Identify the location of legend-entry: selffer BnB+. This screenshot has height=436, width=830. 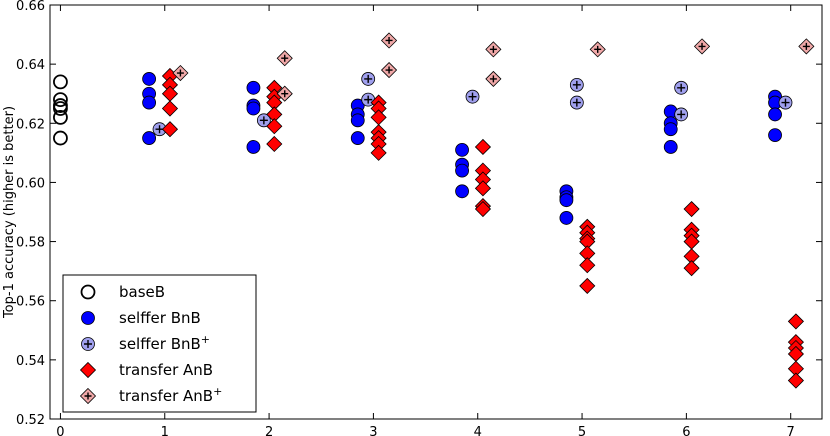
(145, 343).